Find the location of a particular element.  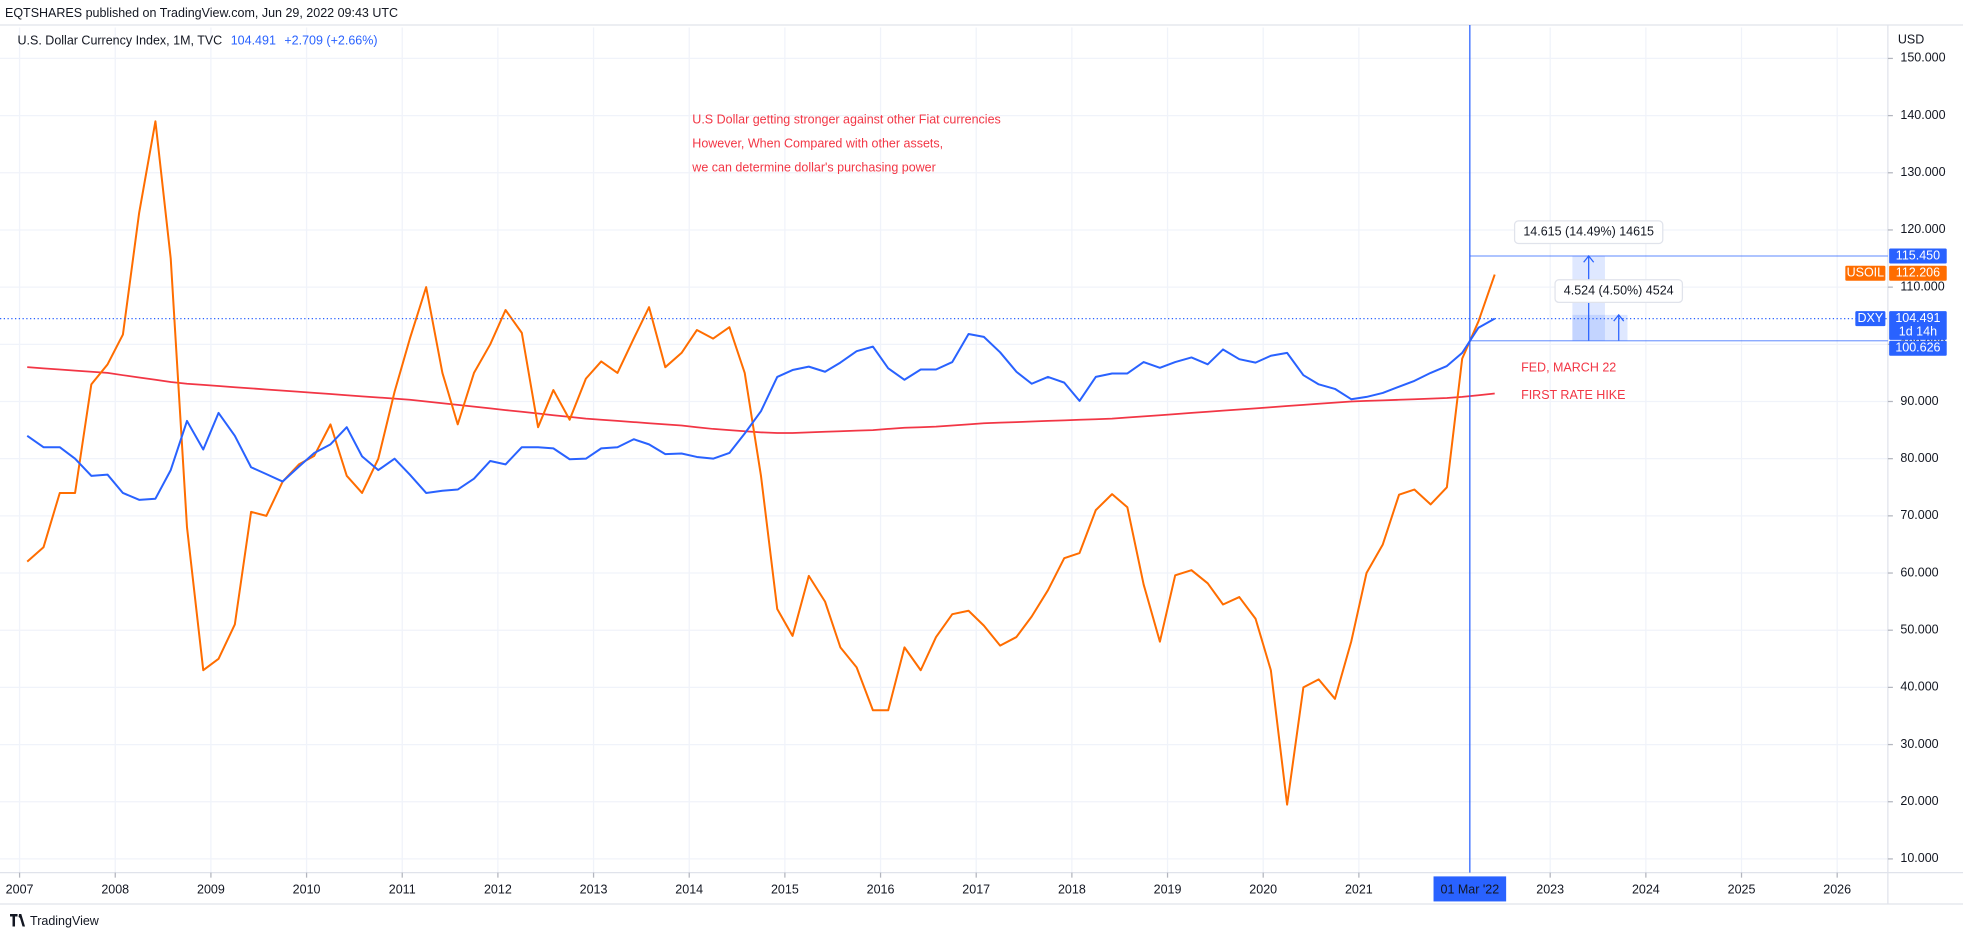

x-tick-label: 2019 is located at coordinates (1168, 889).